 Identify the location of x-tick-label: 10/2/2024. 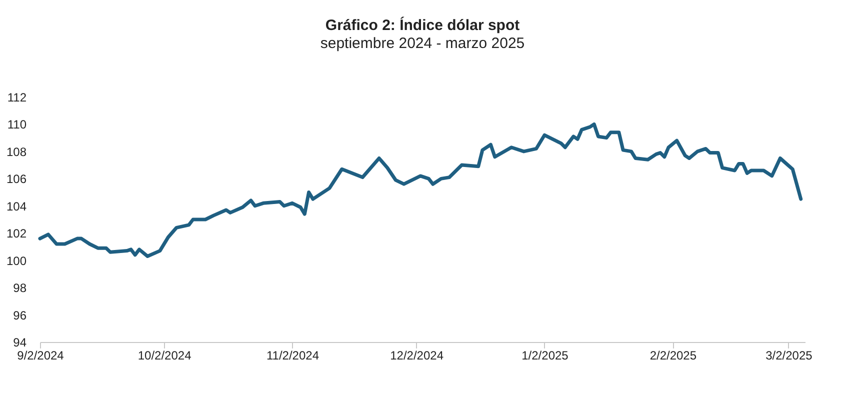
(165, 355).